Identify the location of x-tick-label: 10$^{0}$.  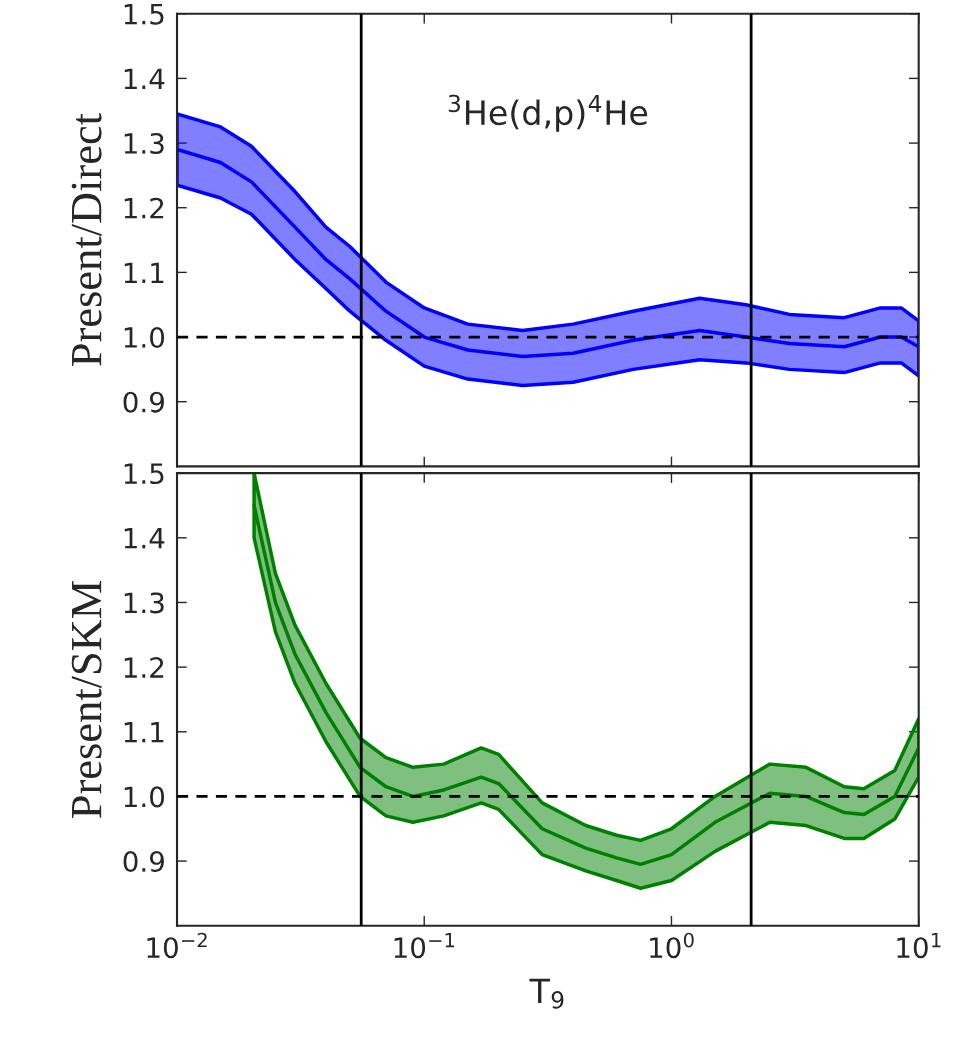
(672, 945).